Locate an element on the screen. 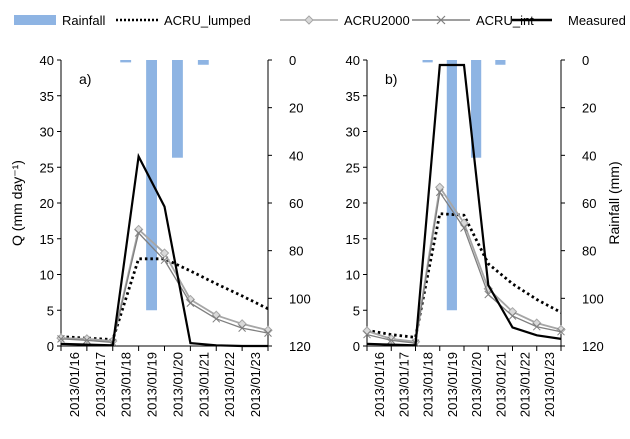 Image resolution: width=630 pixels, height=439 pixels. legend-label-measured: Measured is located at coordinates (597, 20).